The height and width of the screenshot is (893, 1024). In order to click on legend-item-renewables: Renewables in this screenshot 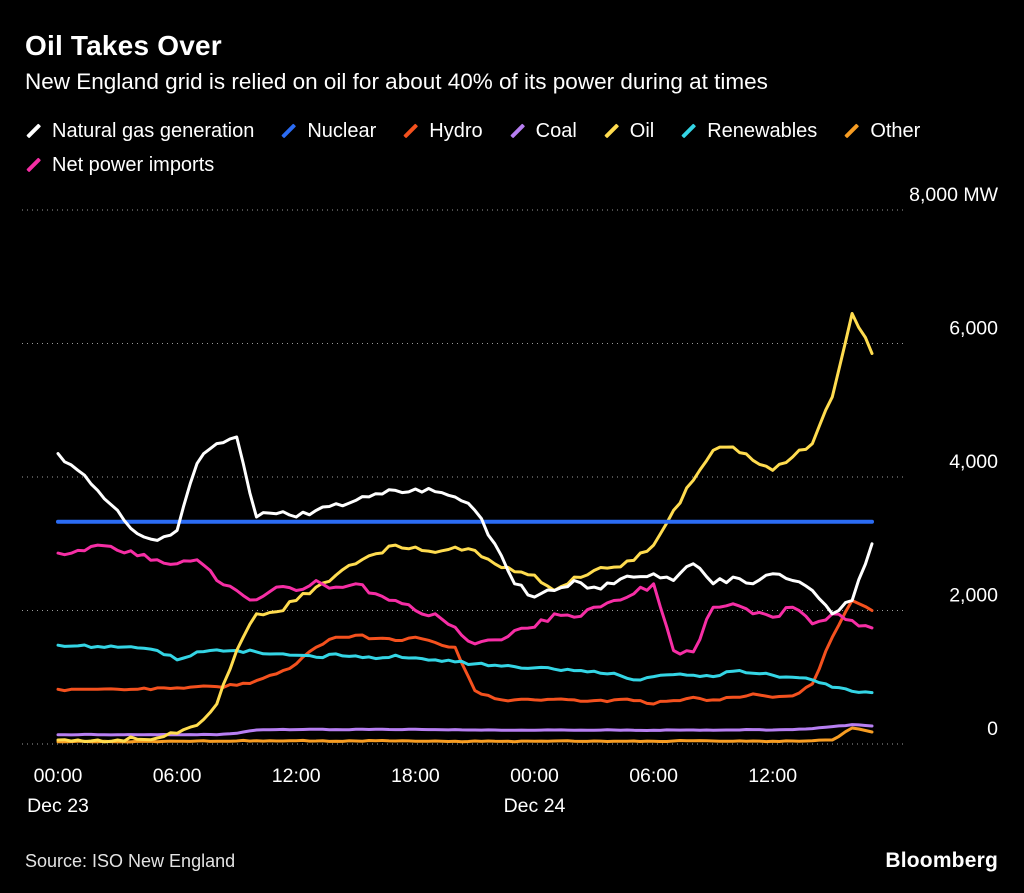, I will do `click(748, 131)`.